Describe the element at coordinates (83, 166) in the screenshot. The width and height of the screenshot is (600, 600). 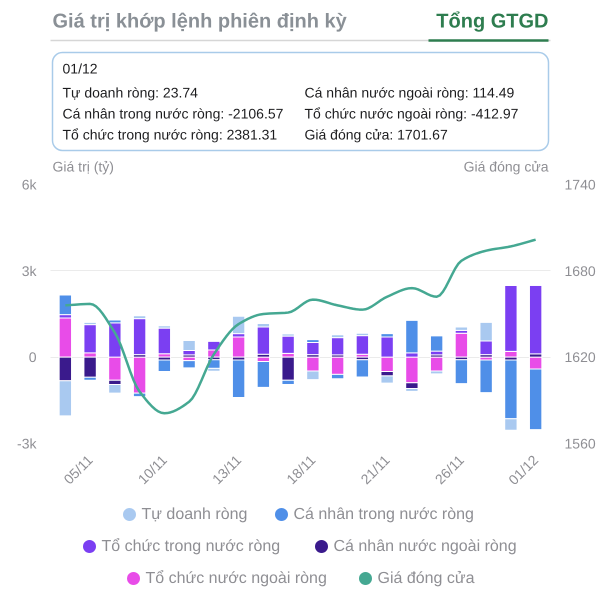
I see `y-axis-title: Giá trị (tỷ)` at that location.